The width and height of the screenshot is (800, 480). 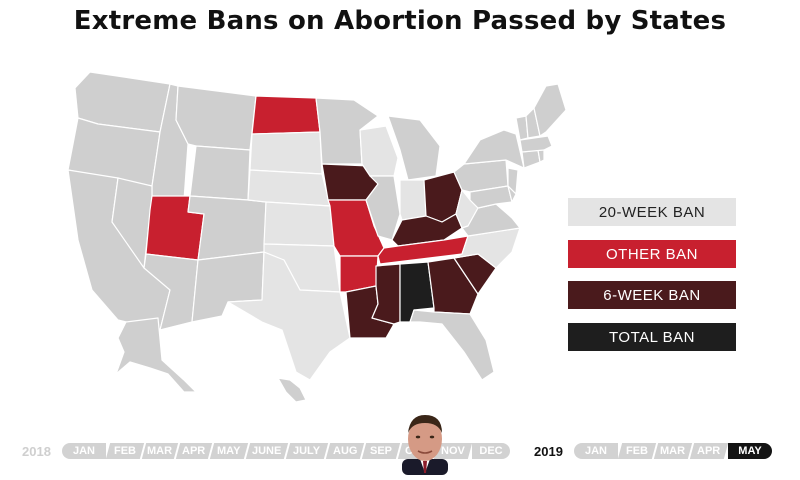 I want to click on state-IL, so click(x=383, y=208).